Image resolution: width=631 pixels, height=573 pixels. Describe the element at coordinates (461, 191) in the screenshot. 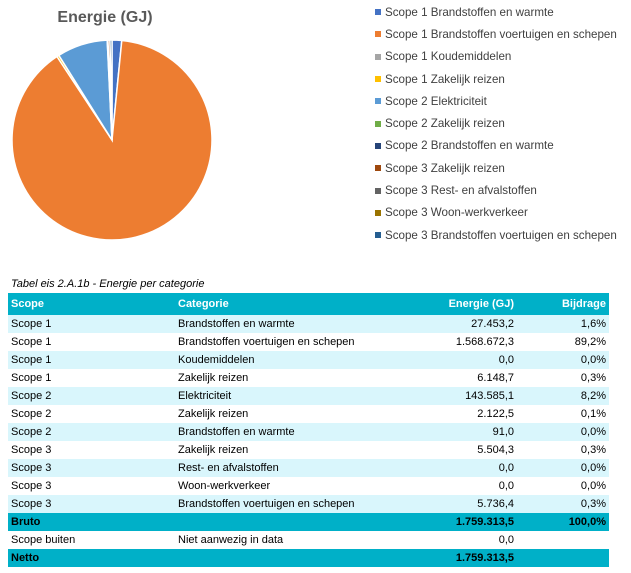

I see `legend-label: Scope 3 Rest- en afvalstoffen` at that location.